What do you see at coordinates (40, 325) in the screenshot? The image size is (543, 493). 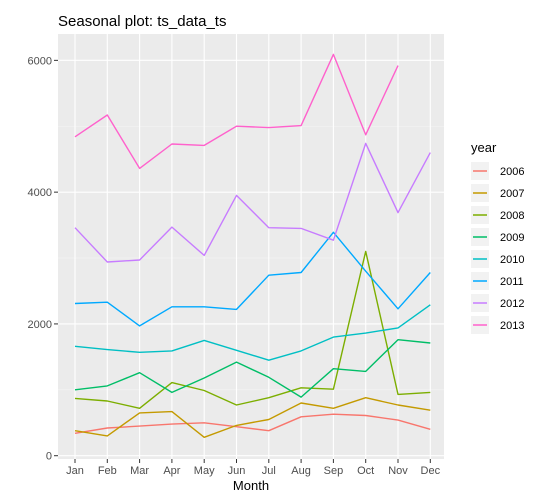 I see `y-tick-label: 2000` at bounding box center [40, 325].